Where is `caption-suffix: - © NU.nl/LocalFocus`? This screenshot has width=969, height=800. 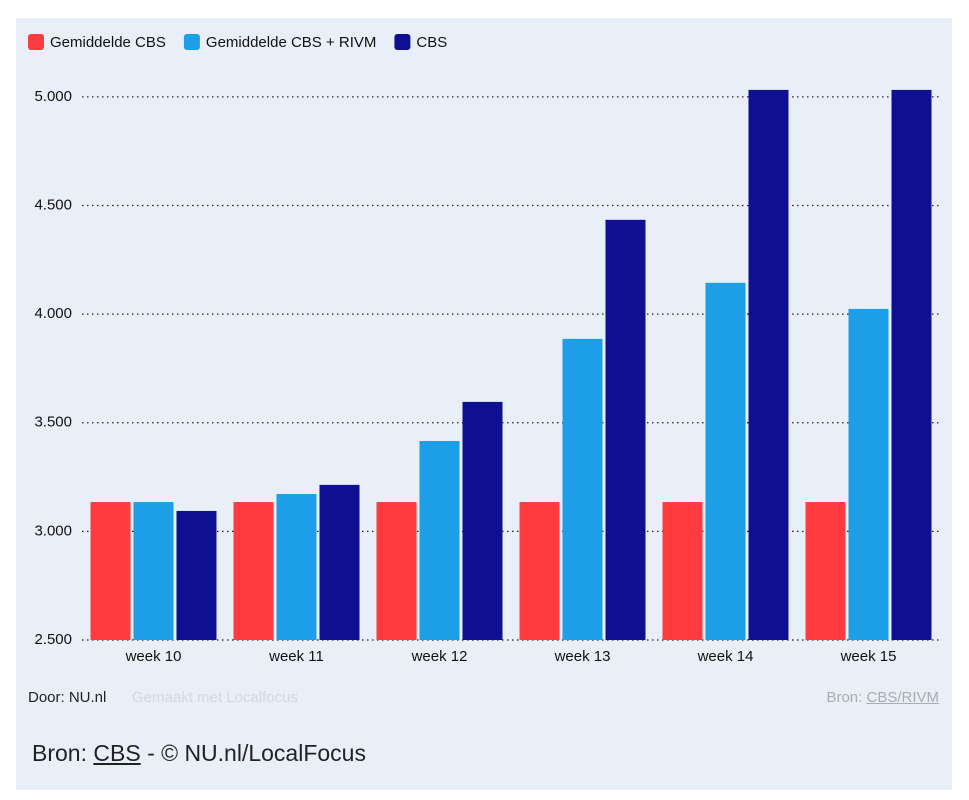 caption-suffix: - © NU.nl/LocalFocus is located at coordinates (256, 753).